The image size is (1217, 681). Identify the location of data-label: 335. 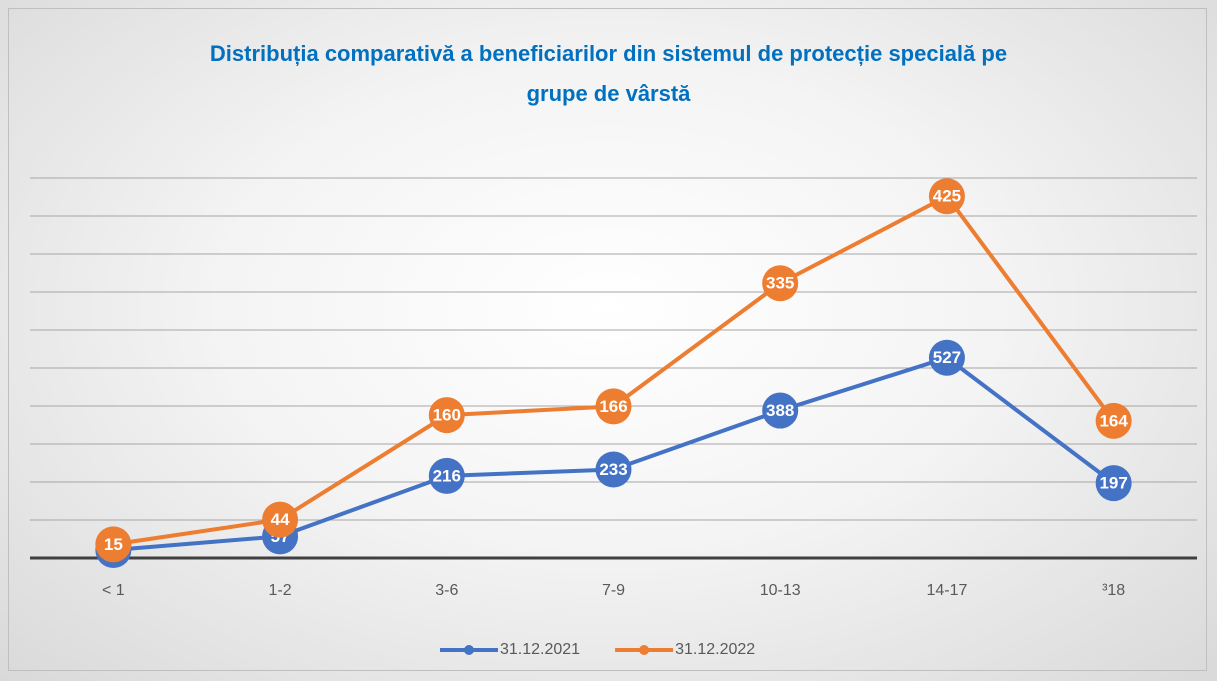
(780, 283).